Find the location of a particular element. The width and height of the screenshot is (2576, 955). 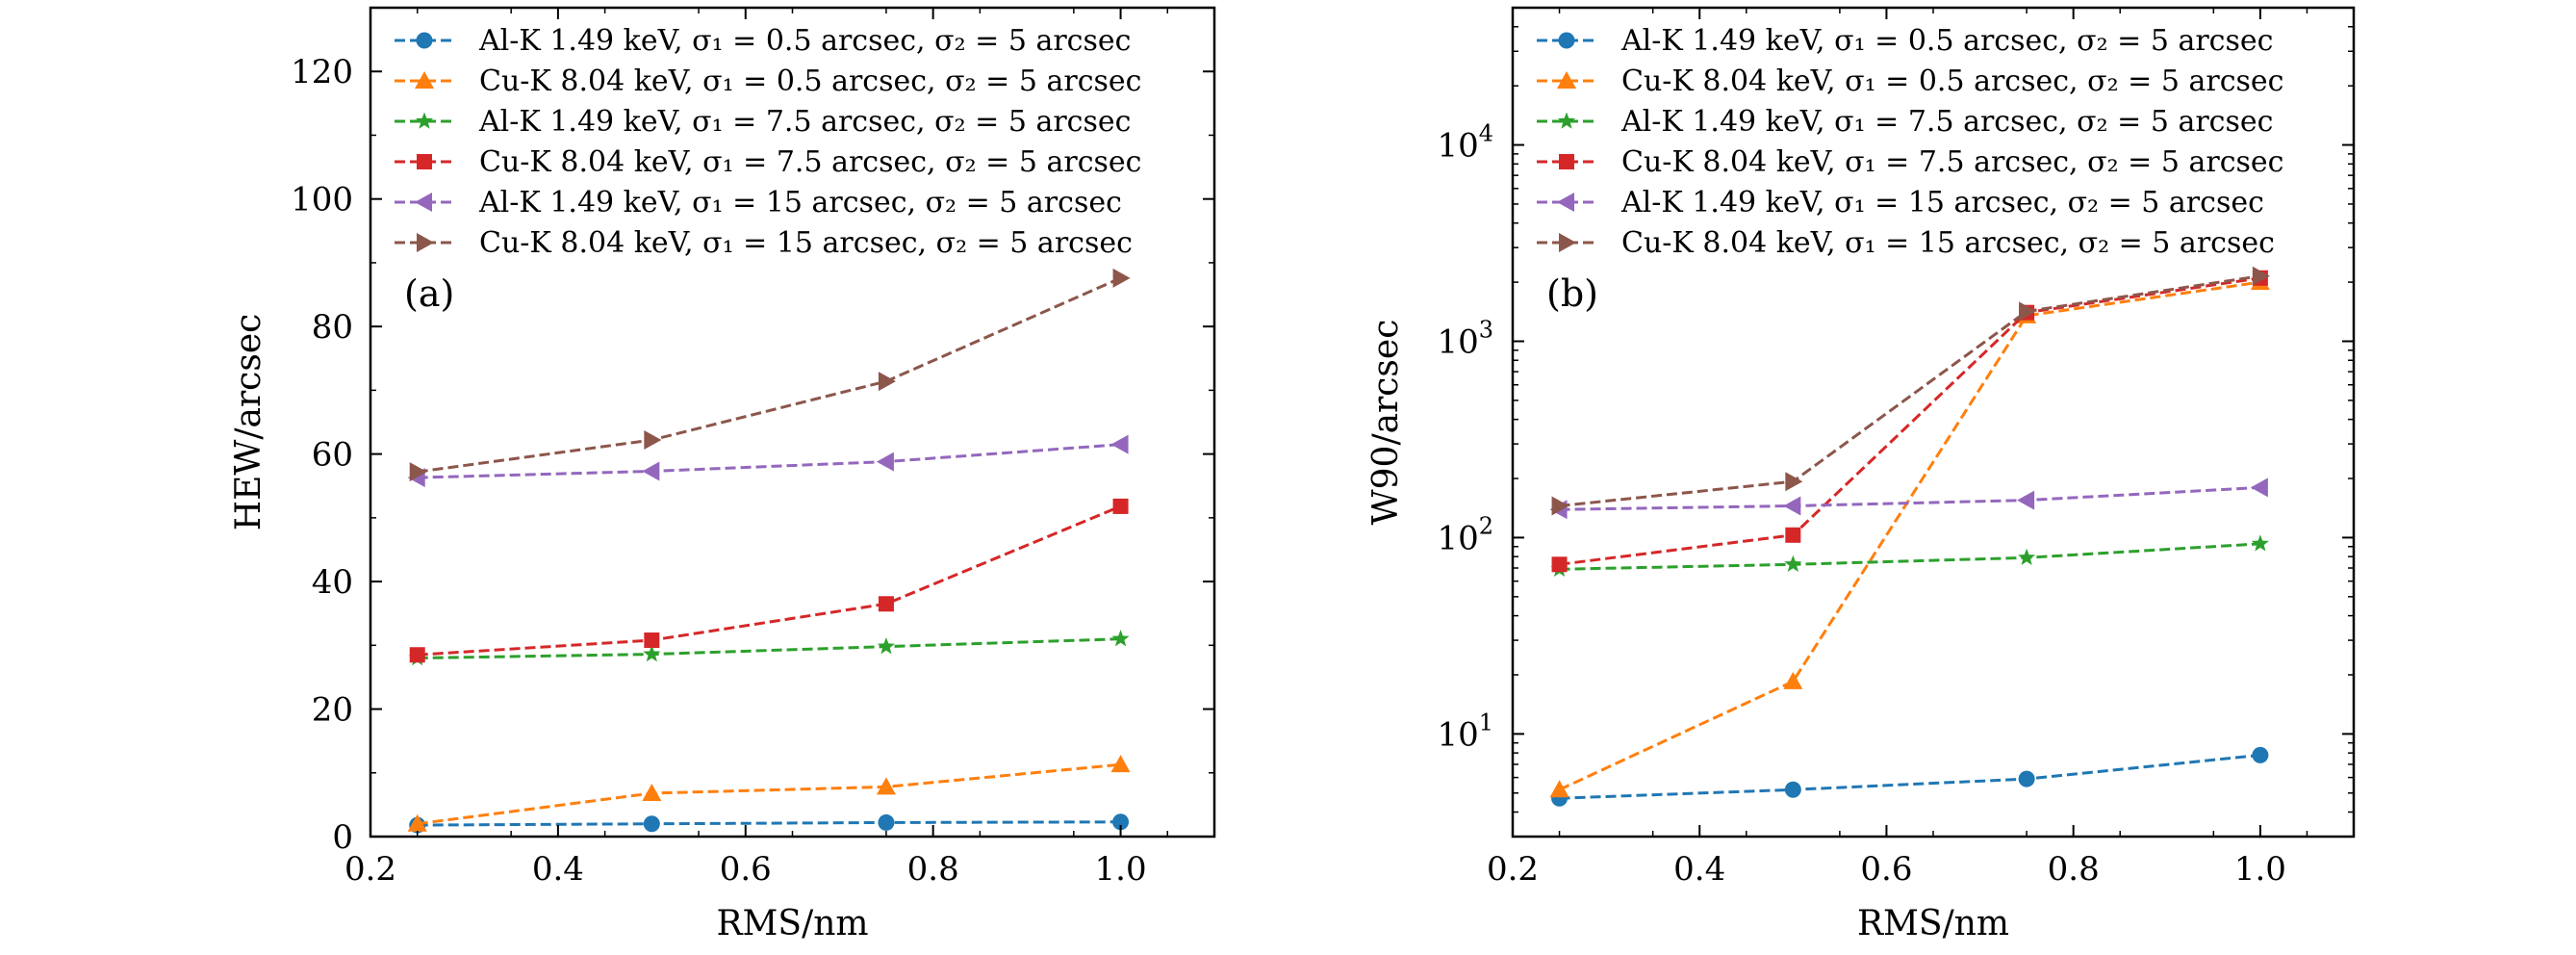

y-tick-label: 40 is located at coordinates (332, 582).